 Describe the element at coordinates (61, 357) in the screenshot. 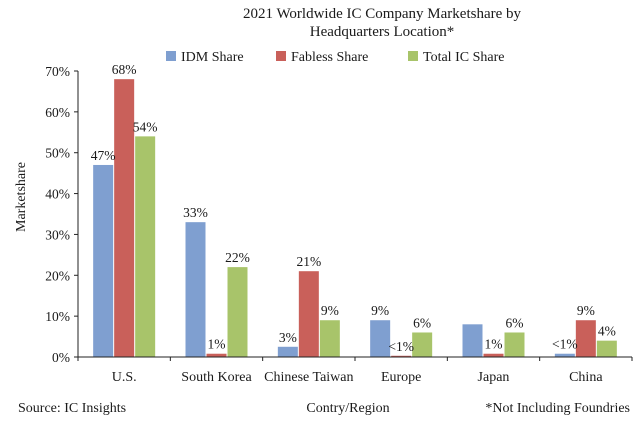

I see `y-tick-label: 0%` at that location.